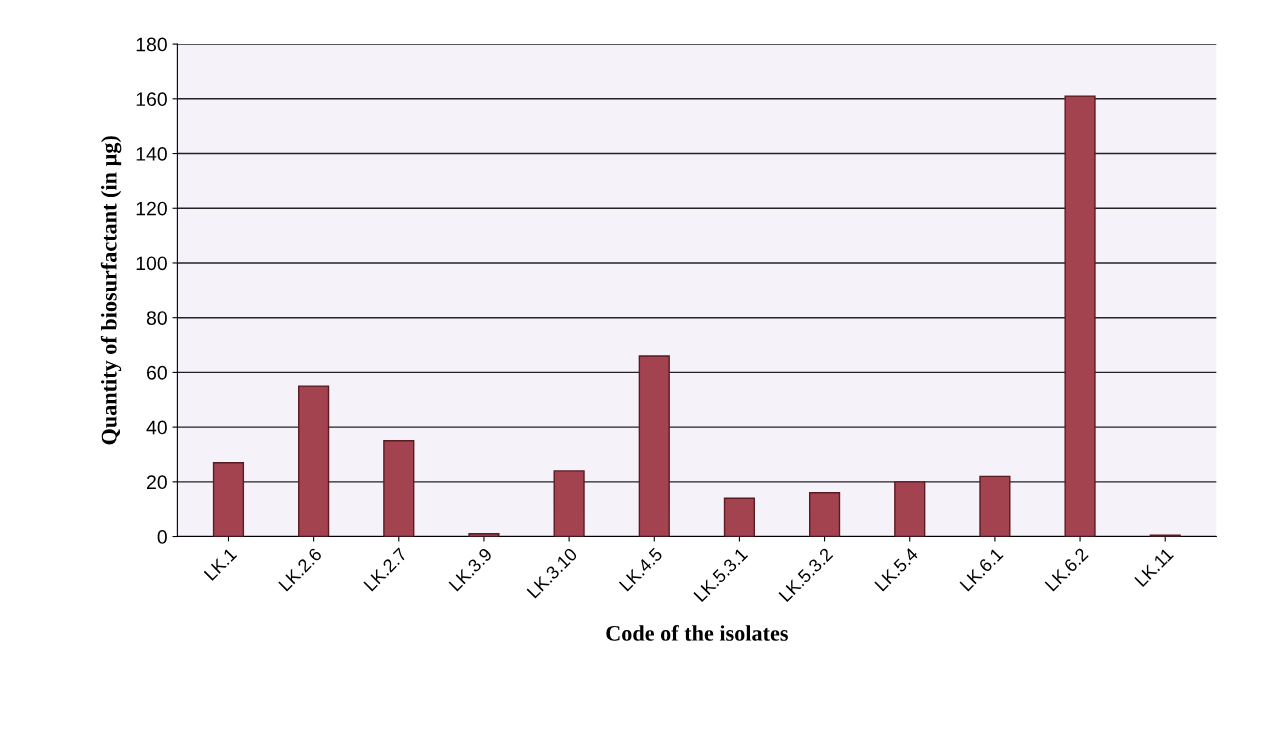 The width and height of the screenshot is (1267, 735). I want to click on y-tick-label: 160, so click(151, 99).